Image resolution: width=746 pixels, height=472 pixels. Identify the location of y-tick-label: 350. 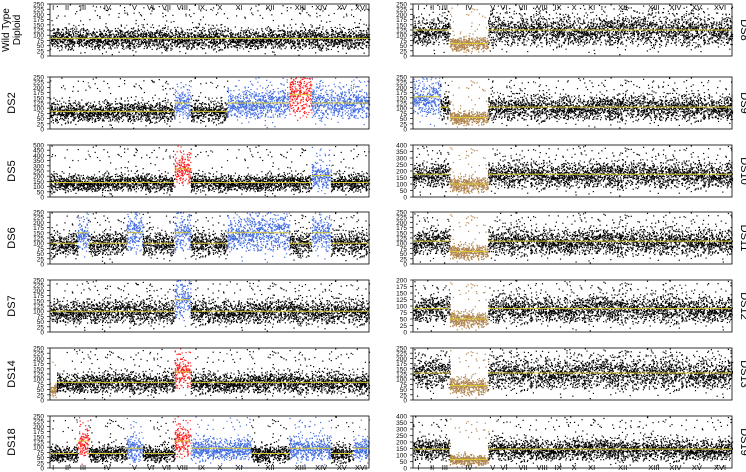
(401, 152).